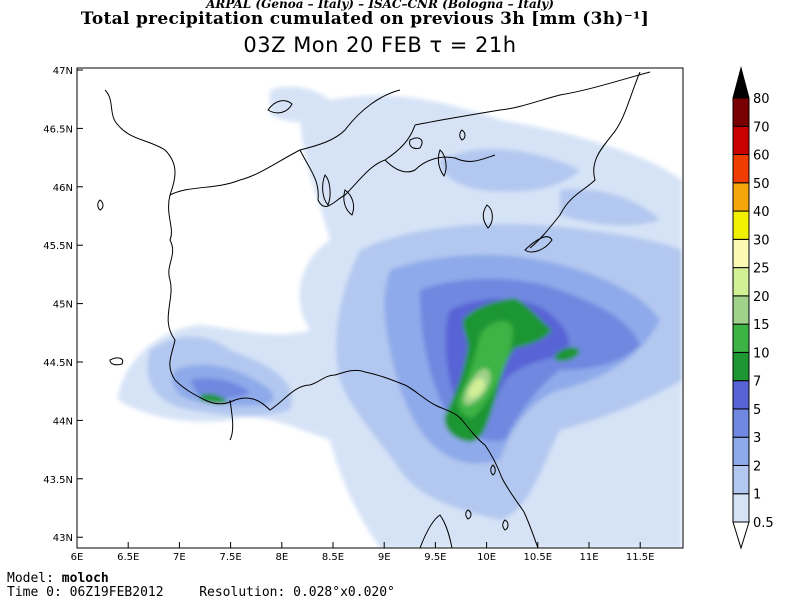 This screenshot has height=600, width=800. Describe the element at coordinates (761, 240) in the screenshot. I see `colorbar-label: 30` at that location.